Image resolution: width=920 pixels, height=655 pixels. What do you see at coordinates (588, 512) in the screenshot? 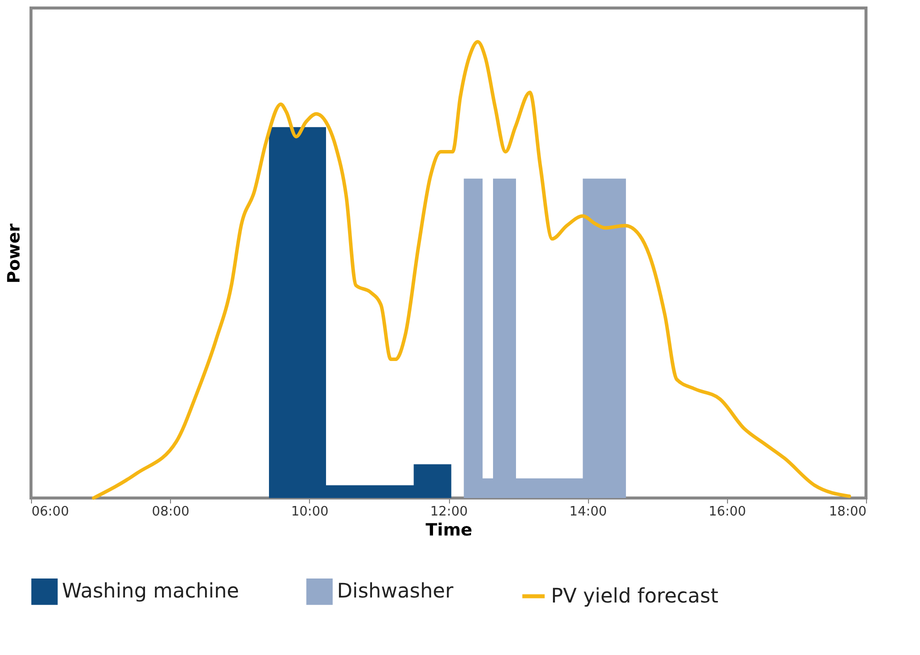
I see `x-tick-label: 14:00` at bounding box center [588, 512].